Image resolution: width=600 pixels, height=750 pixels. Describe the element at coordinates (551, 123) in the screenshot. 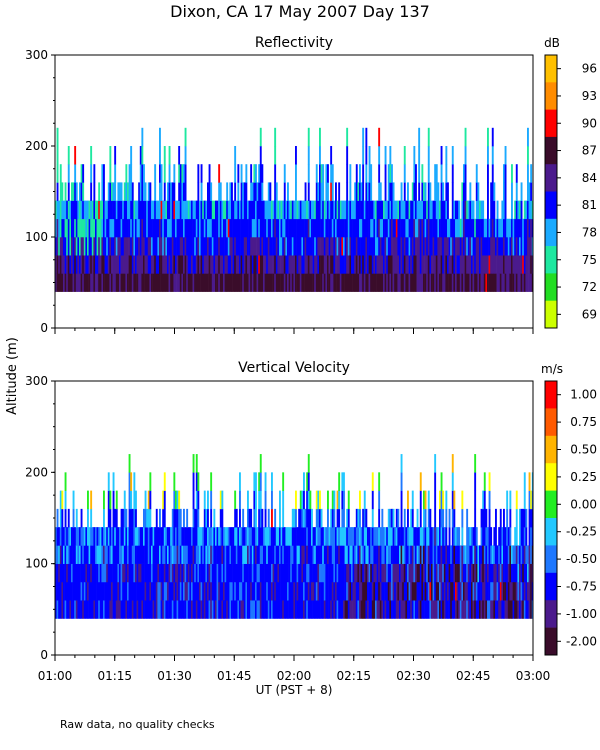

I see `reflectivity-colorbar-swatch` at that location.